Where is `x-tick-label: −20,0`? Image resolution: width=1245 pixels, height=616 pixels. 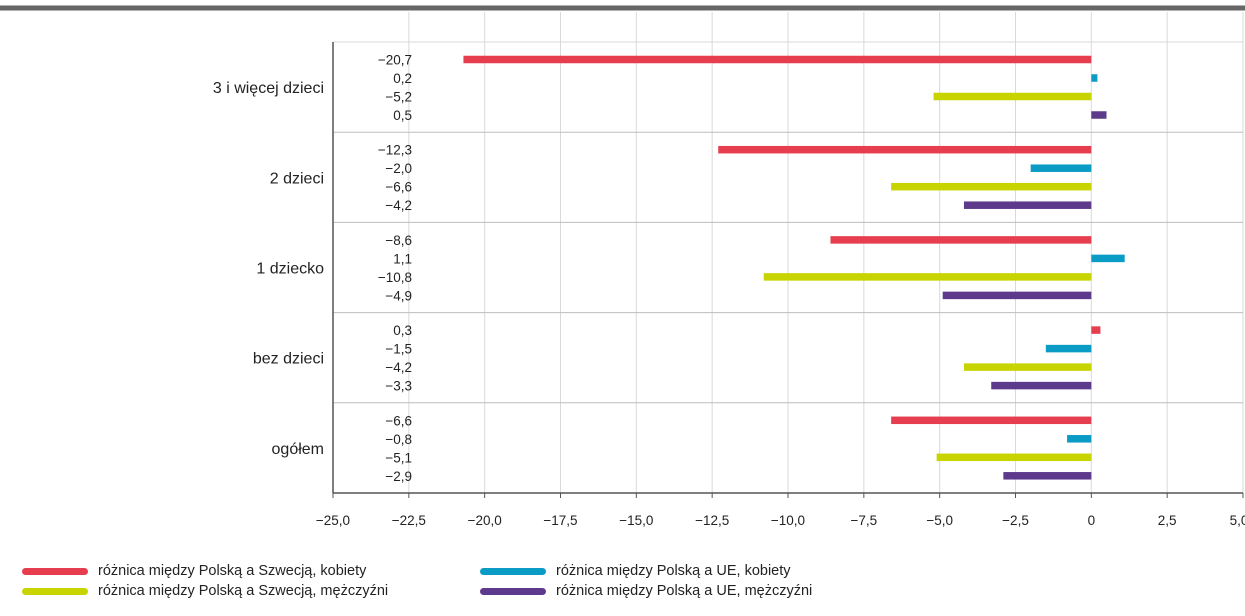
x-tick-label: −20,0 is located at coordinates (485, 520).